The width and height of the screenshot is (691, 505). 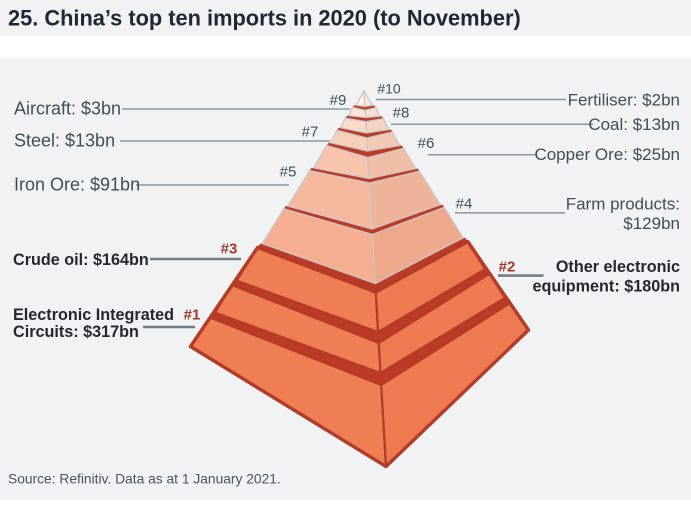 I want to click on svg-text: #7, so click(x=310, y=132).